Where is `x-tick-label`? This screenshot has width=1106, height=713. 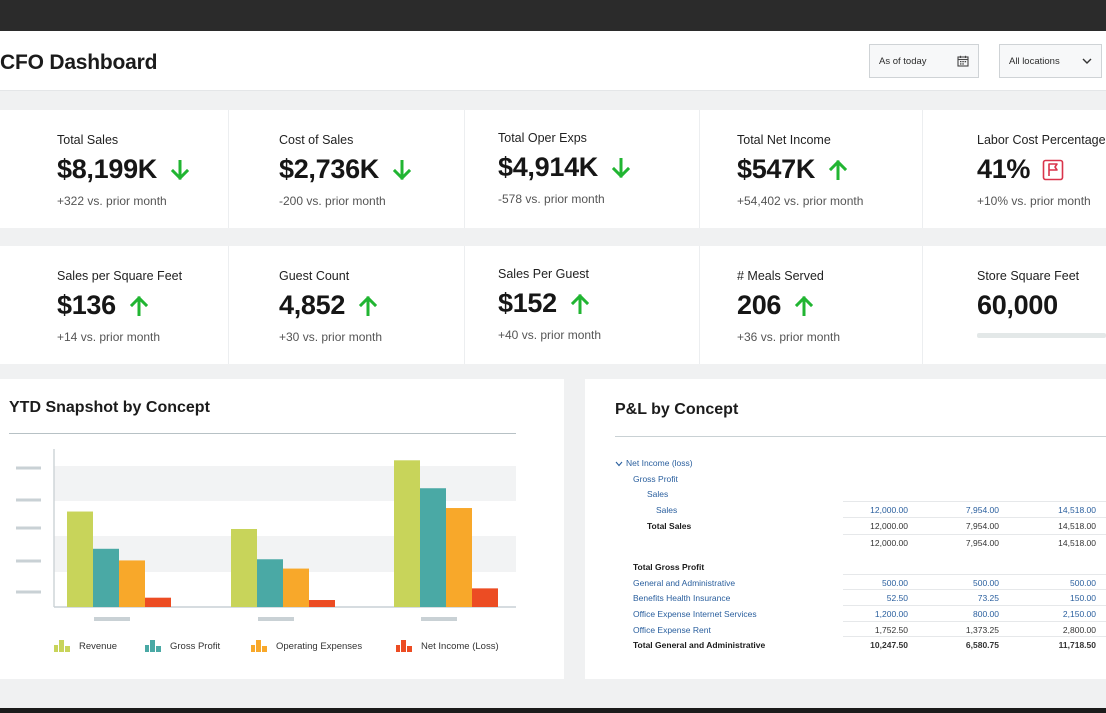
x-tick-label is located at coordinates (276, 619).